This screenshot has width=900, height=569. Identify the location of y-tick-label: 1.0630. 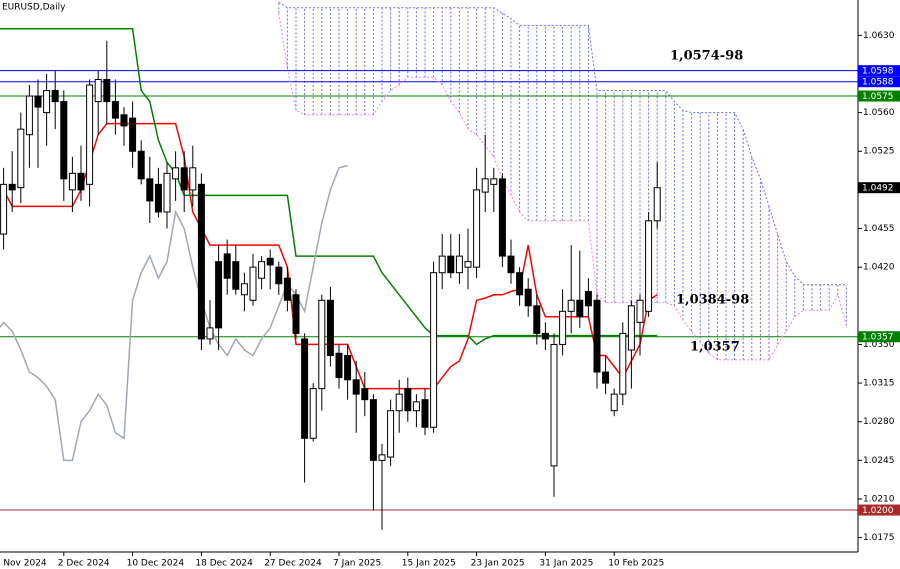
(879, 36).